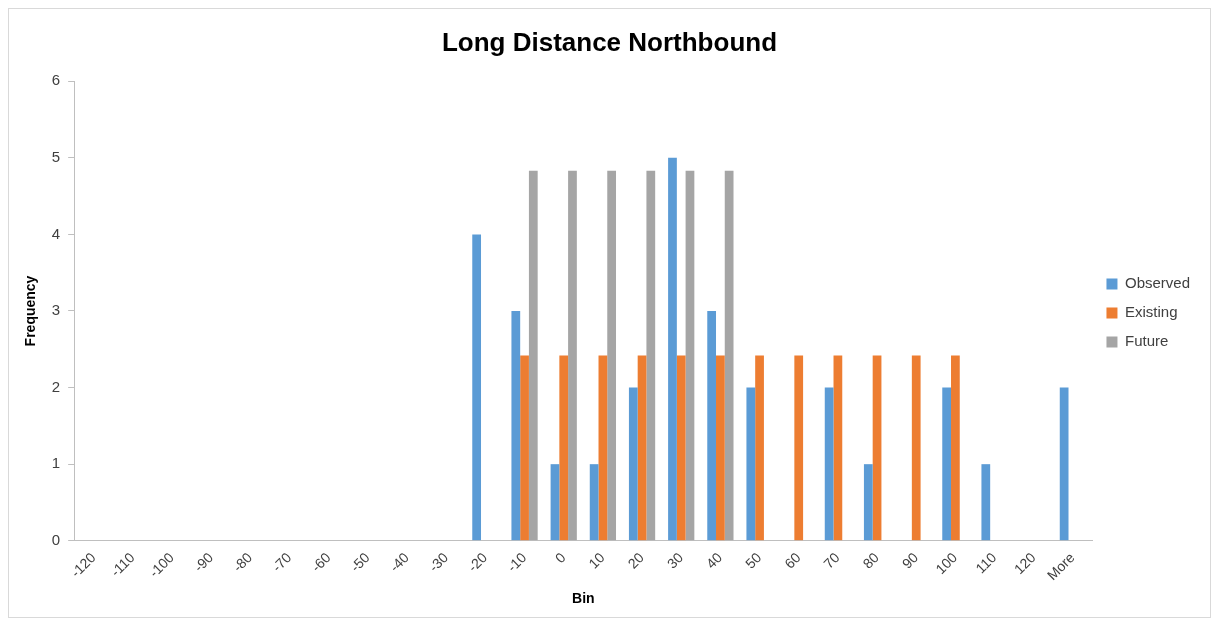 This screenshot has height=630, width=1223. I want to click on y-tick-label: 1, so click(56, 463).